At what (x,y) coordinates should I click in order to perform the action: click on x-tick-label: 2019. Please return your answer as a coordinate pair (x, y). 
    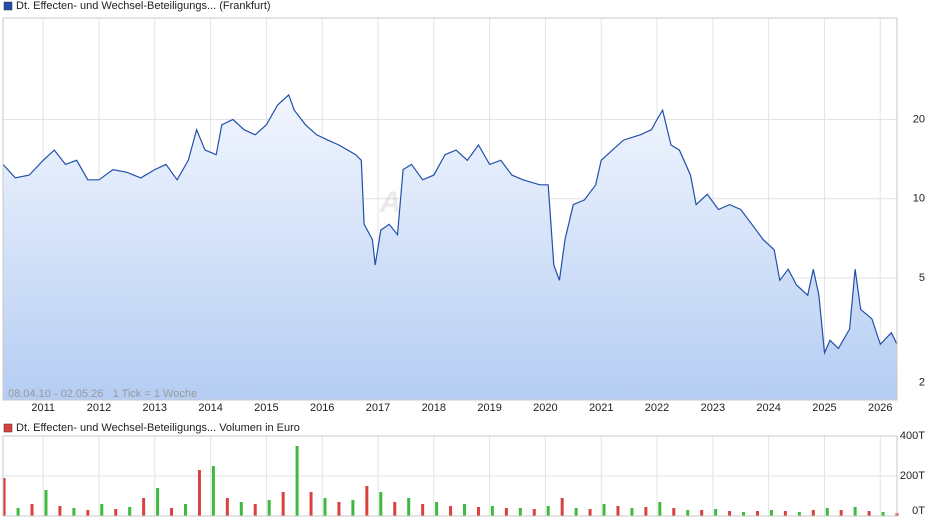
    Looking at the image, I should click on (489, 408).